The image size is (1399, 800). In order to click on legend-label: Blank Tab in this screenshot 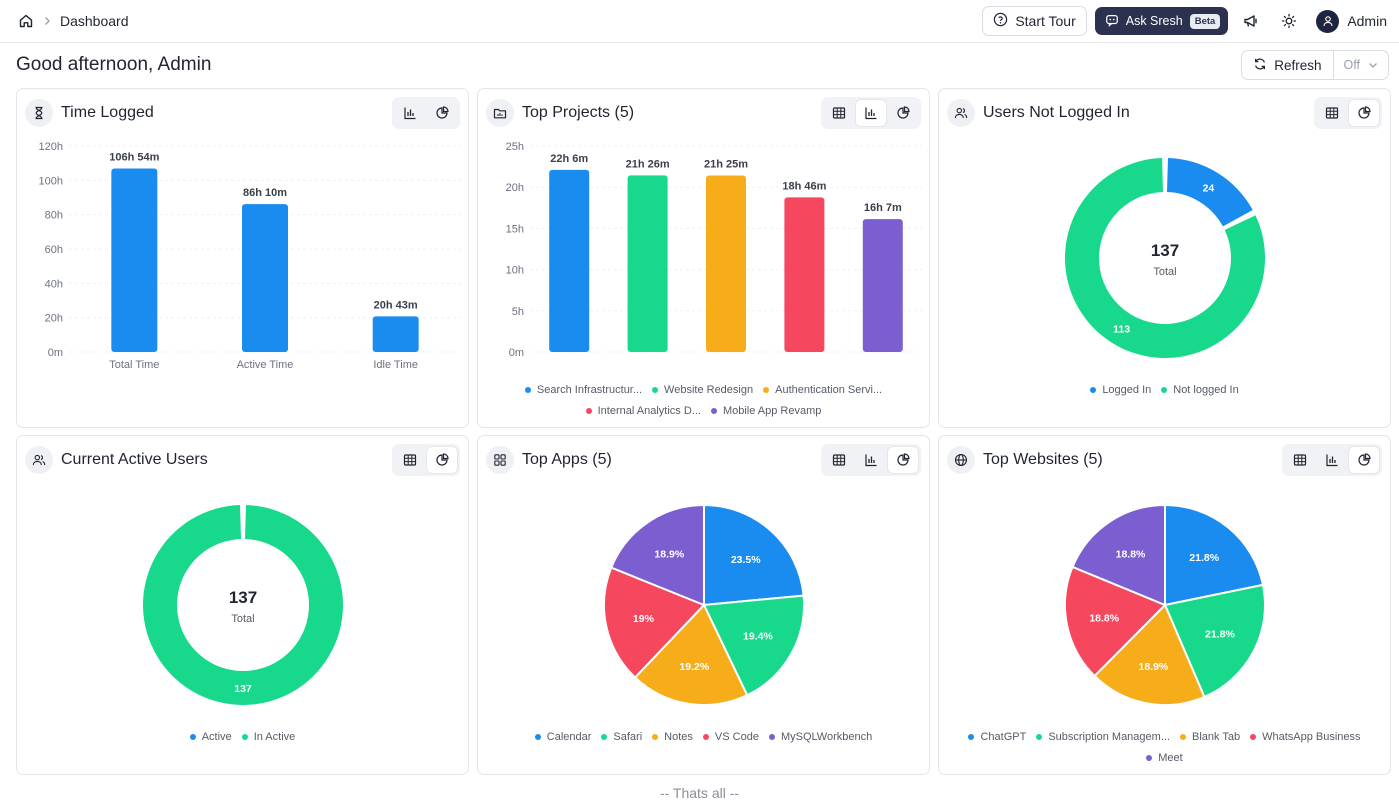, I will do `click(1216, 737)`.